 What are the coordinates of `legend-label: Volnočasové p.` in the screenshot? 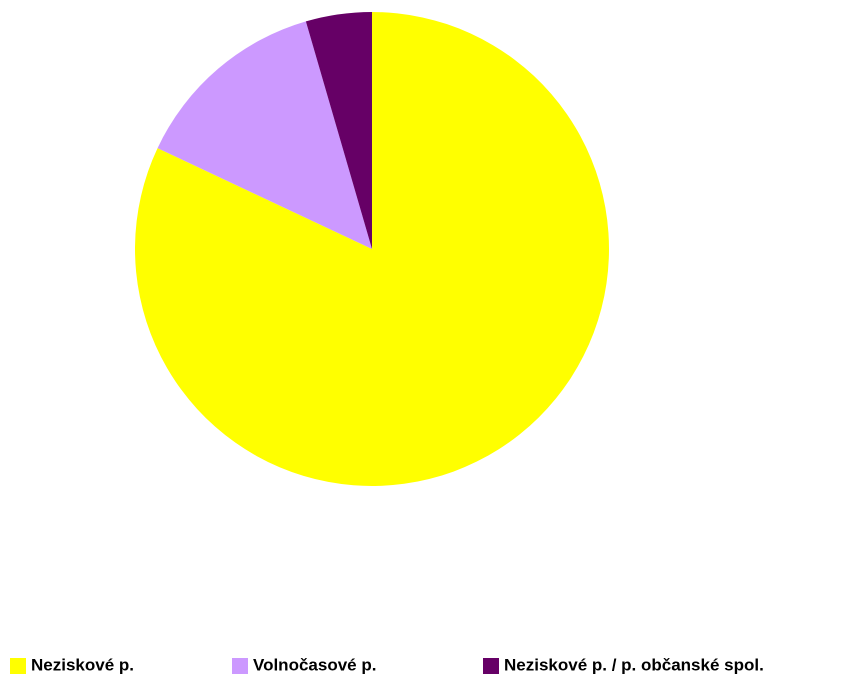 It's located at (314, 664).